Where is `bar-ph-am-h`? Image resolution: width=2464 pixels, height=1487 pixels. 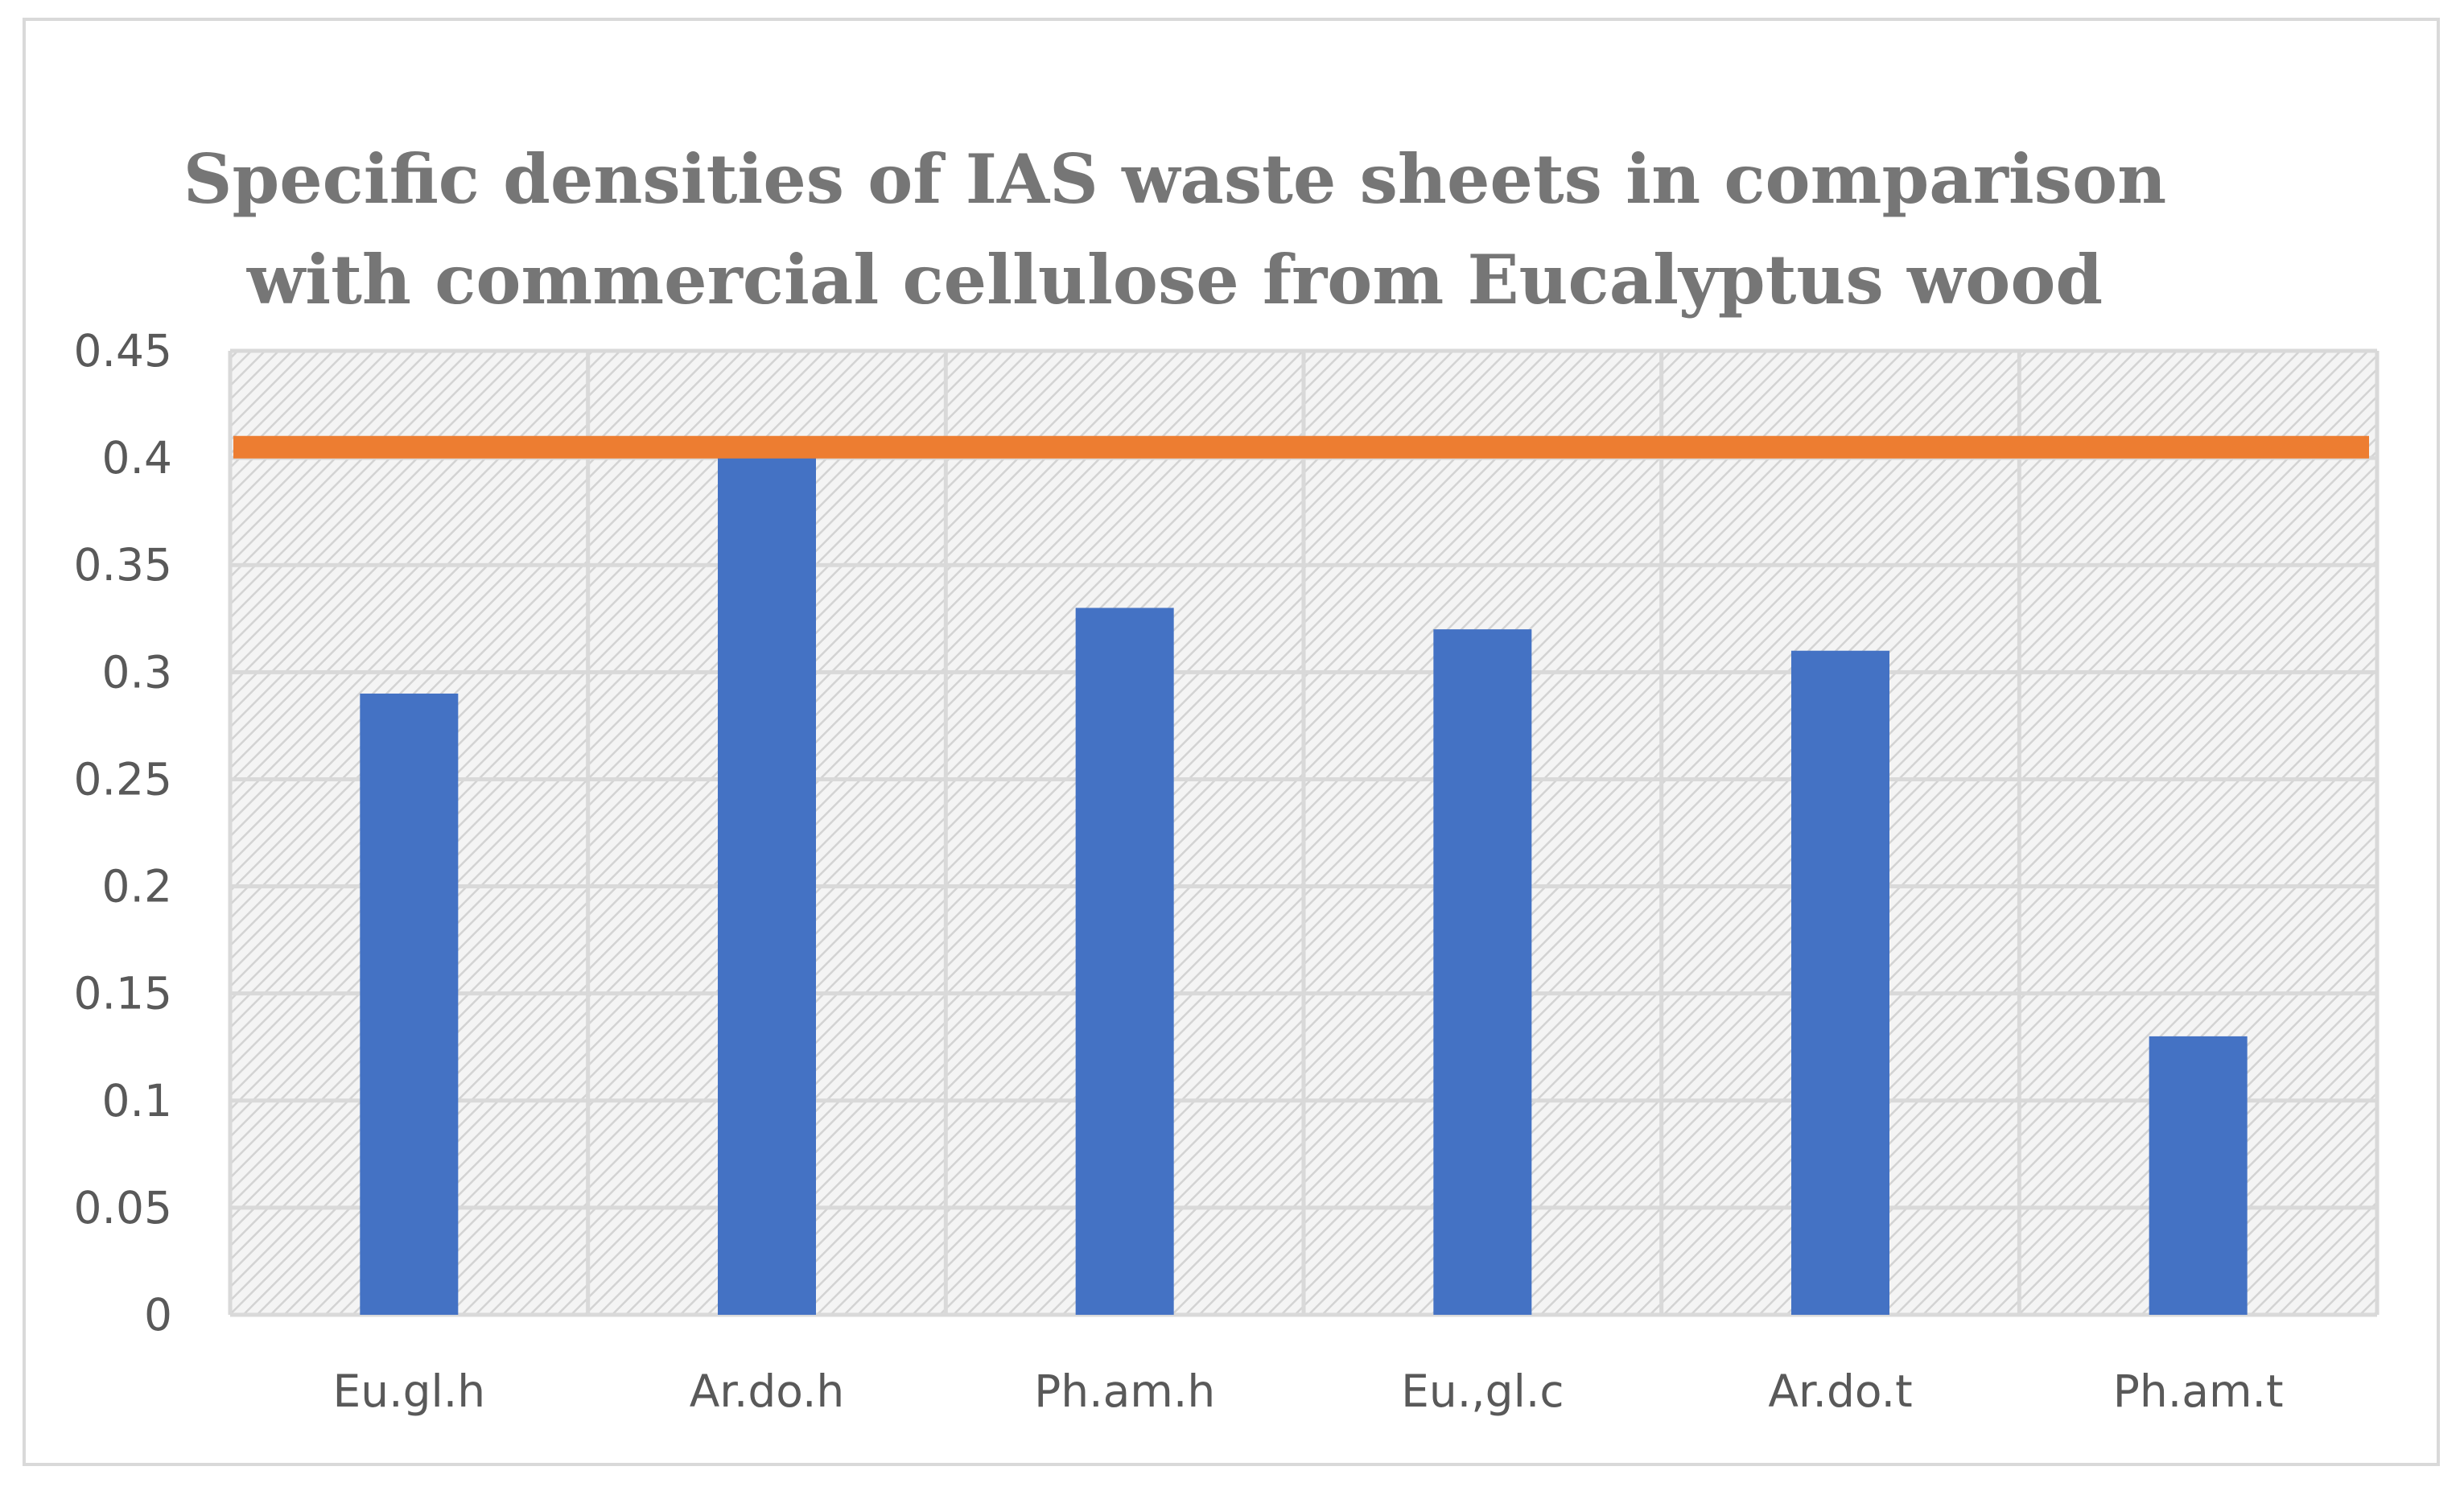 bar-ph-am-h is located at coordinates (1124, 961).